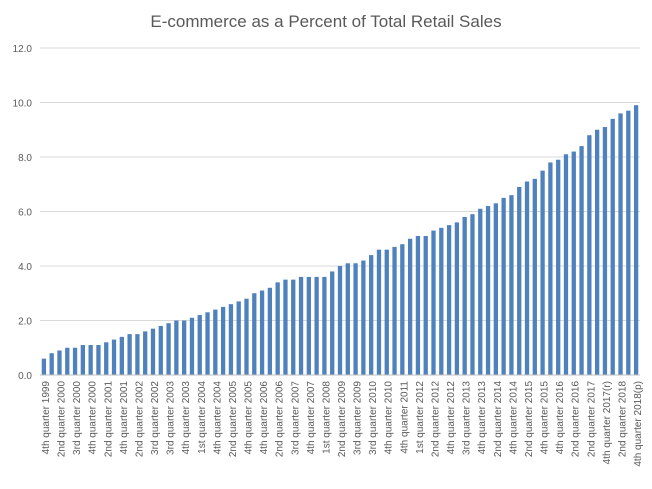 The width and height of the screenshot is (652, 489). What do you see at coordinates (124, 418) in the screenshot?
I see `x-tick-label: 4th quarter 2001` at bounding box center [124, 418].